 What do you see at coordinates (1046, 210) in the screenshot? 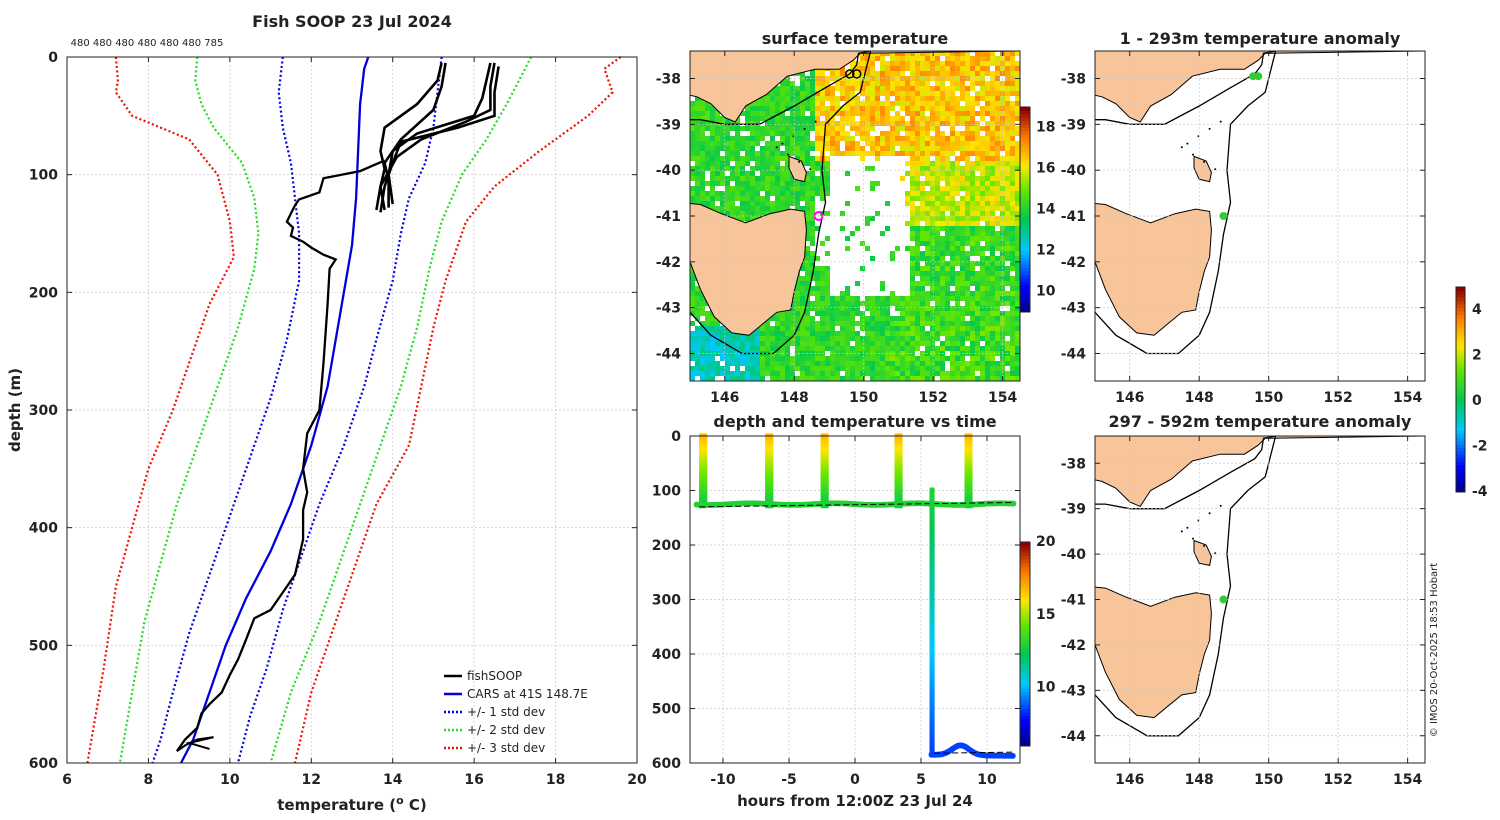
I see `colorbar-tick-label: 14` at bounding box center [1046, 210].